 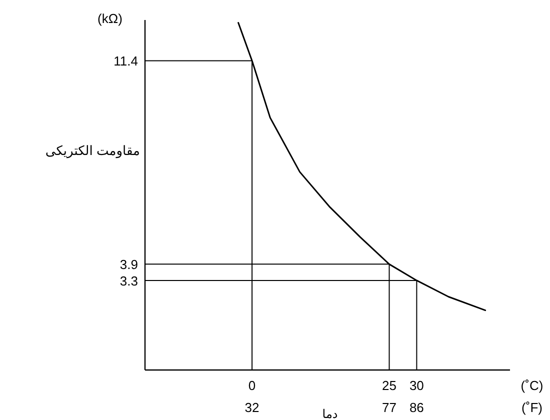 What do you see at coordinates (416, 407) in the screenshot?
I see `x2-tick-label: 86` at bounding box center [416, 407].